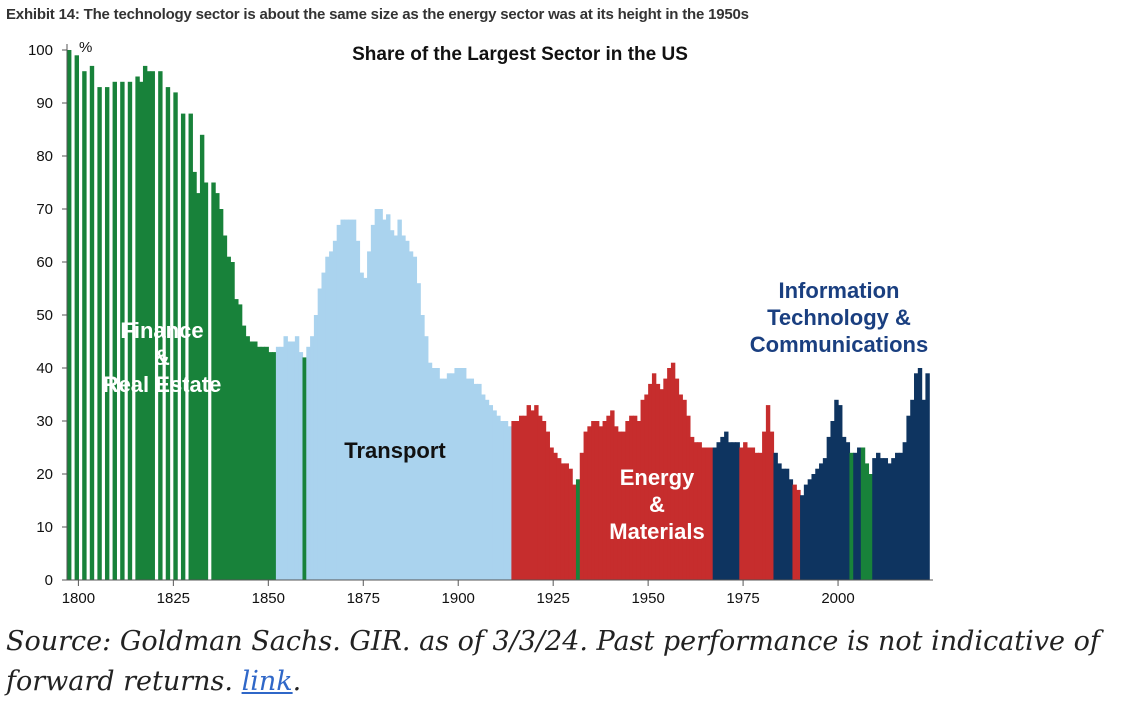 Image resolution: width=1139 pixels, height=706 pixels. I want to click on bar-energy-1927, so click(563, 521).